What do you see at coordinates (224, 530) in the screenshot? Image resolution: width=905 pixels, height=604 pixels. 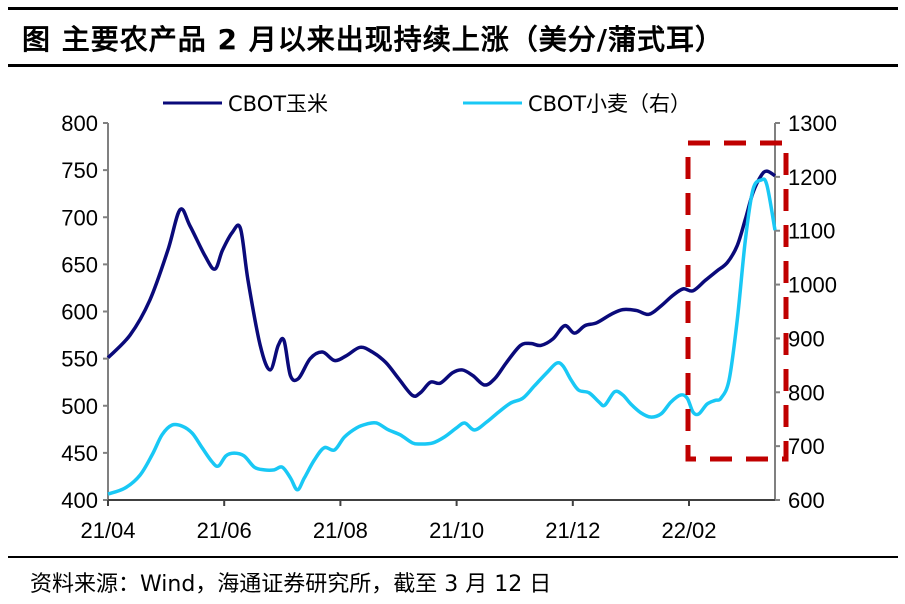 I see `x-tick-label: 21/06` at bounding box center [224, 530].